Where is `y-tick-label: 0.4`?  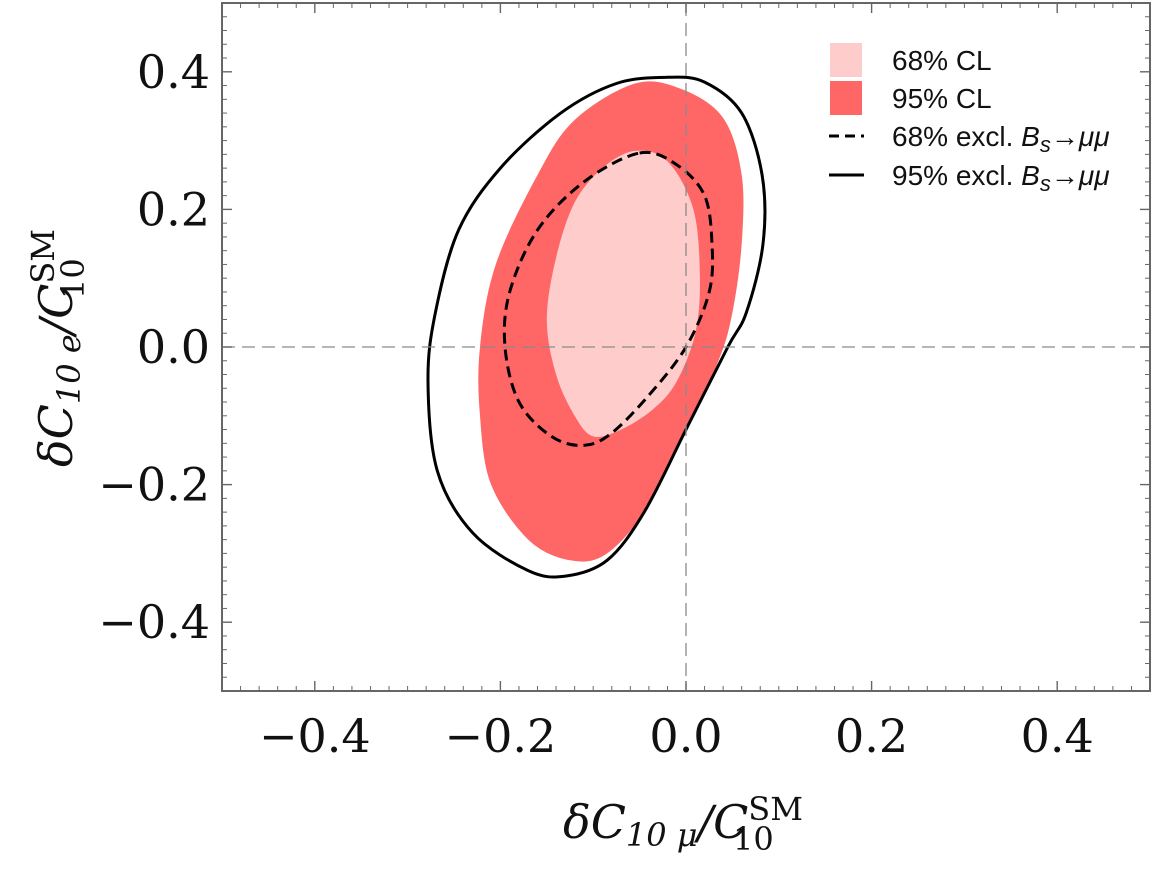
y-tick-label: 0.4 is located at coordinates (173, 72).